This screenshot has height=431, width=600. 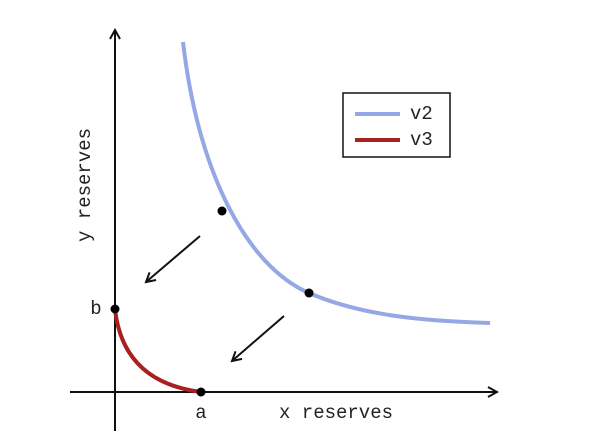 I want to click on x-axis-label: x reserves, so click(x=336, y=413).